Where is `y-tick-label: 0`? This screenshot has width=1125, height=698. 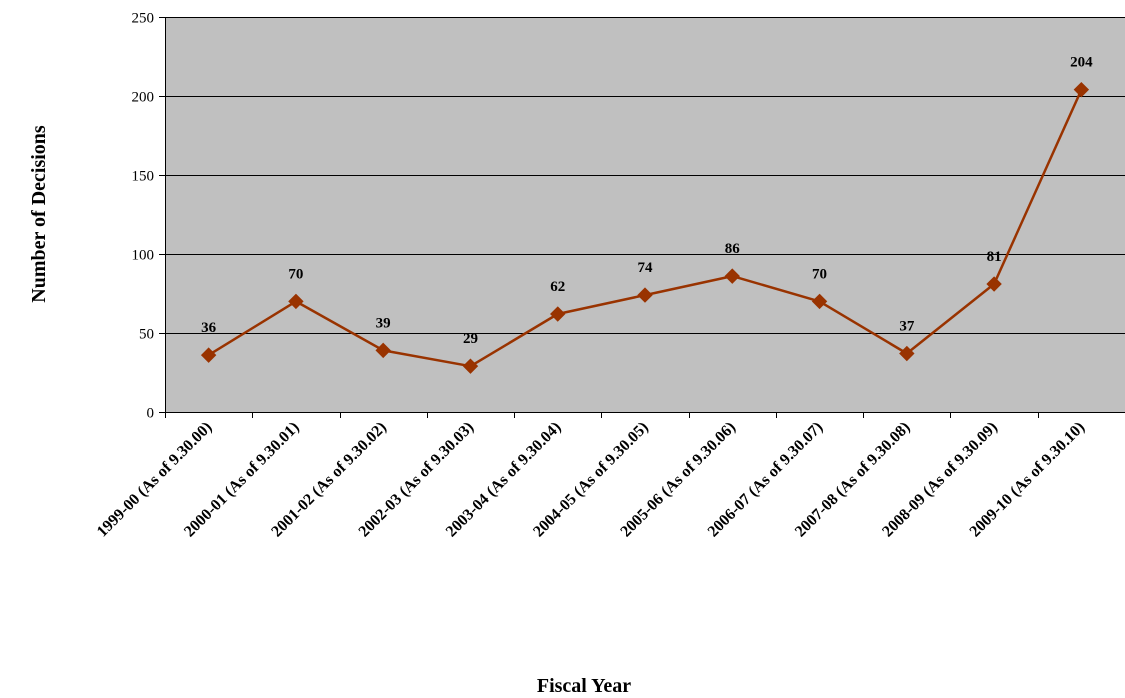 y-tick-label: 0 is located at coordinates (151, 414).